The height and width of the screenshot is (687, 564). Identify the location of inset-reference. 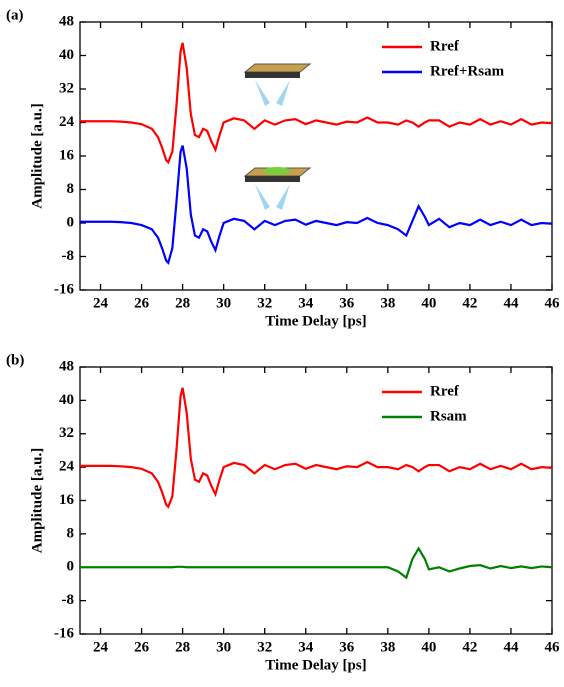
(277, 84).